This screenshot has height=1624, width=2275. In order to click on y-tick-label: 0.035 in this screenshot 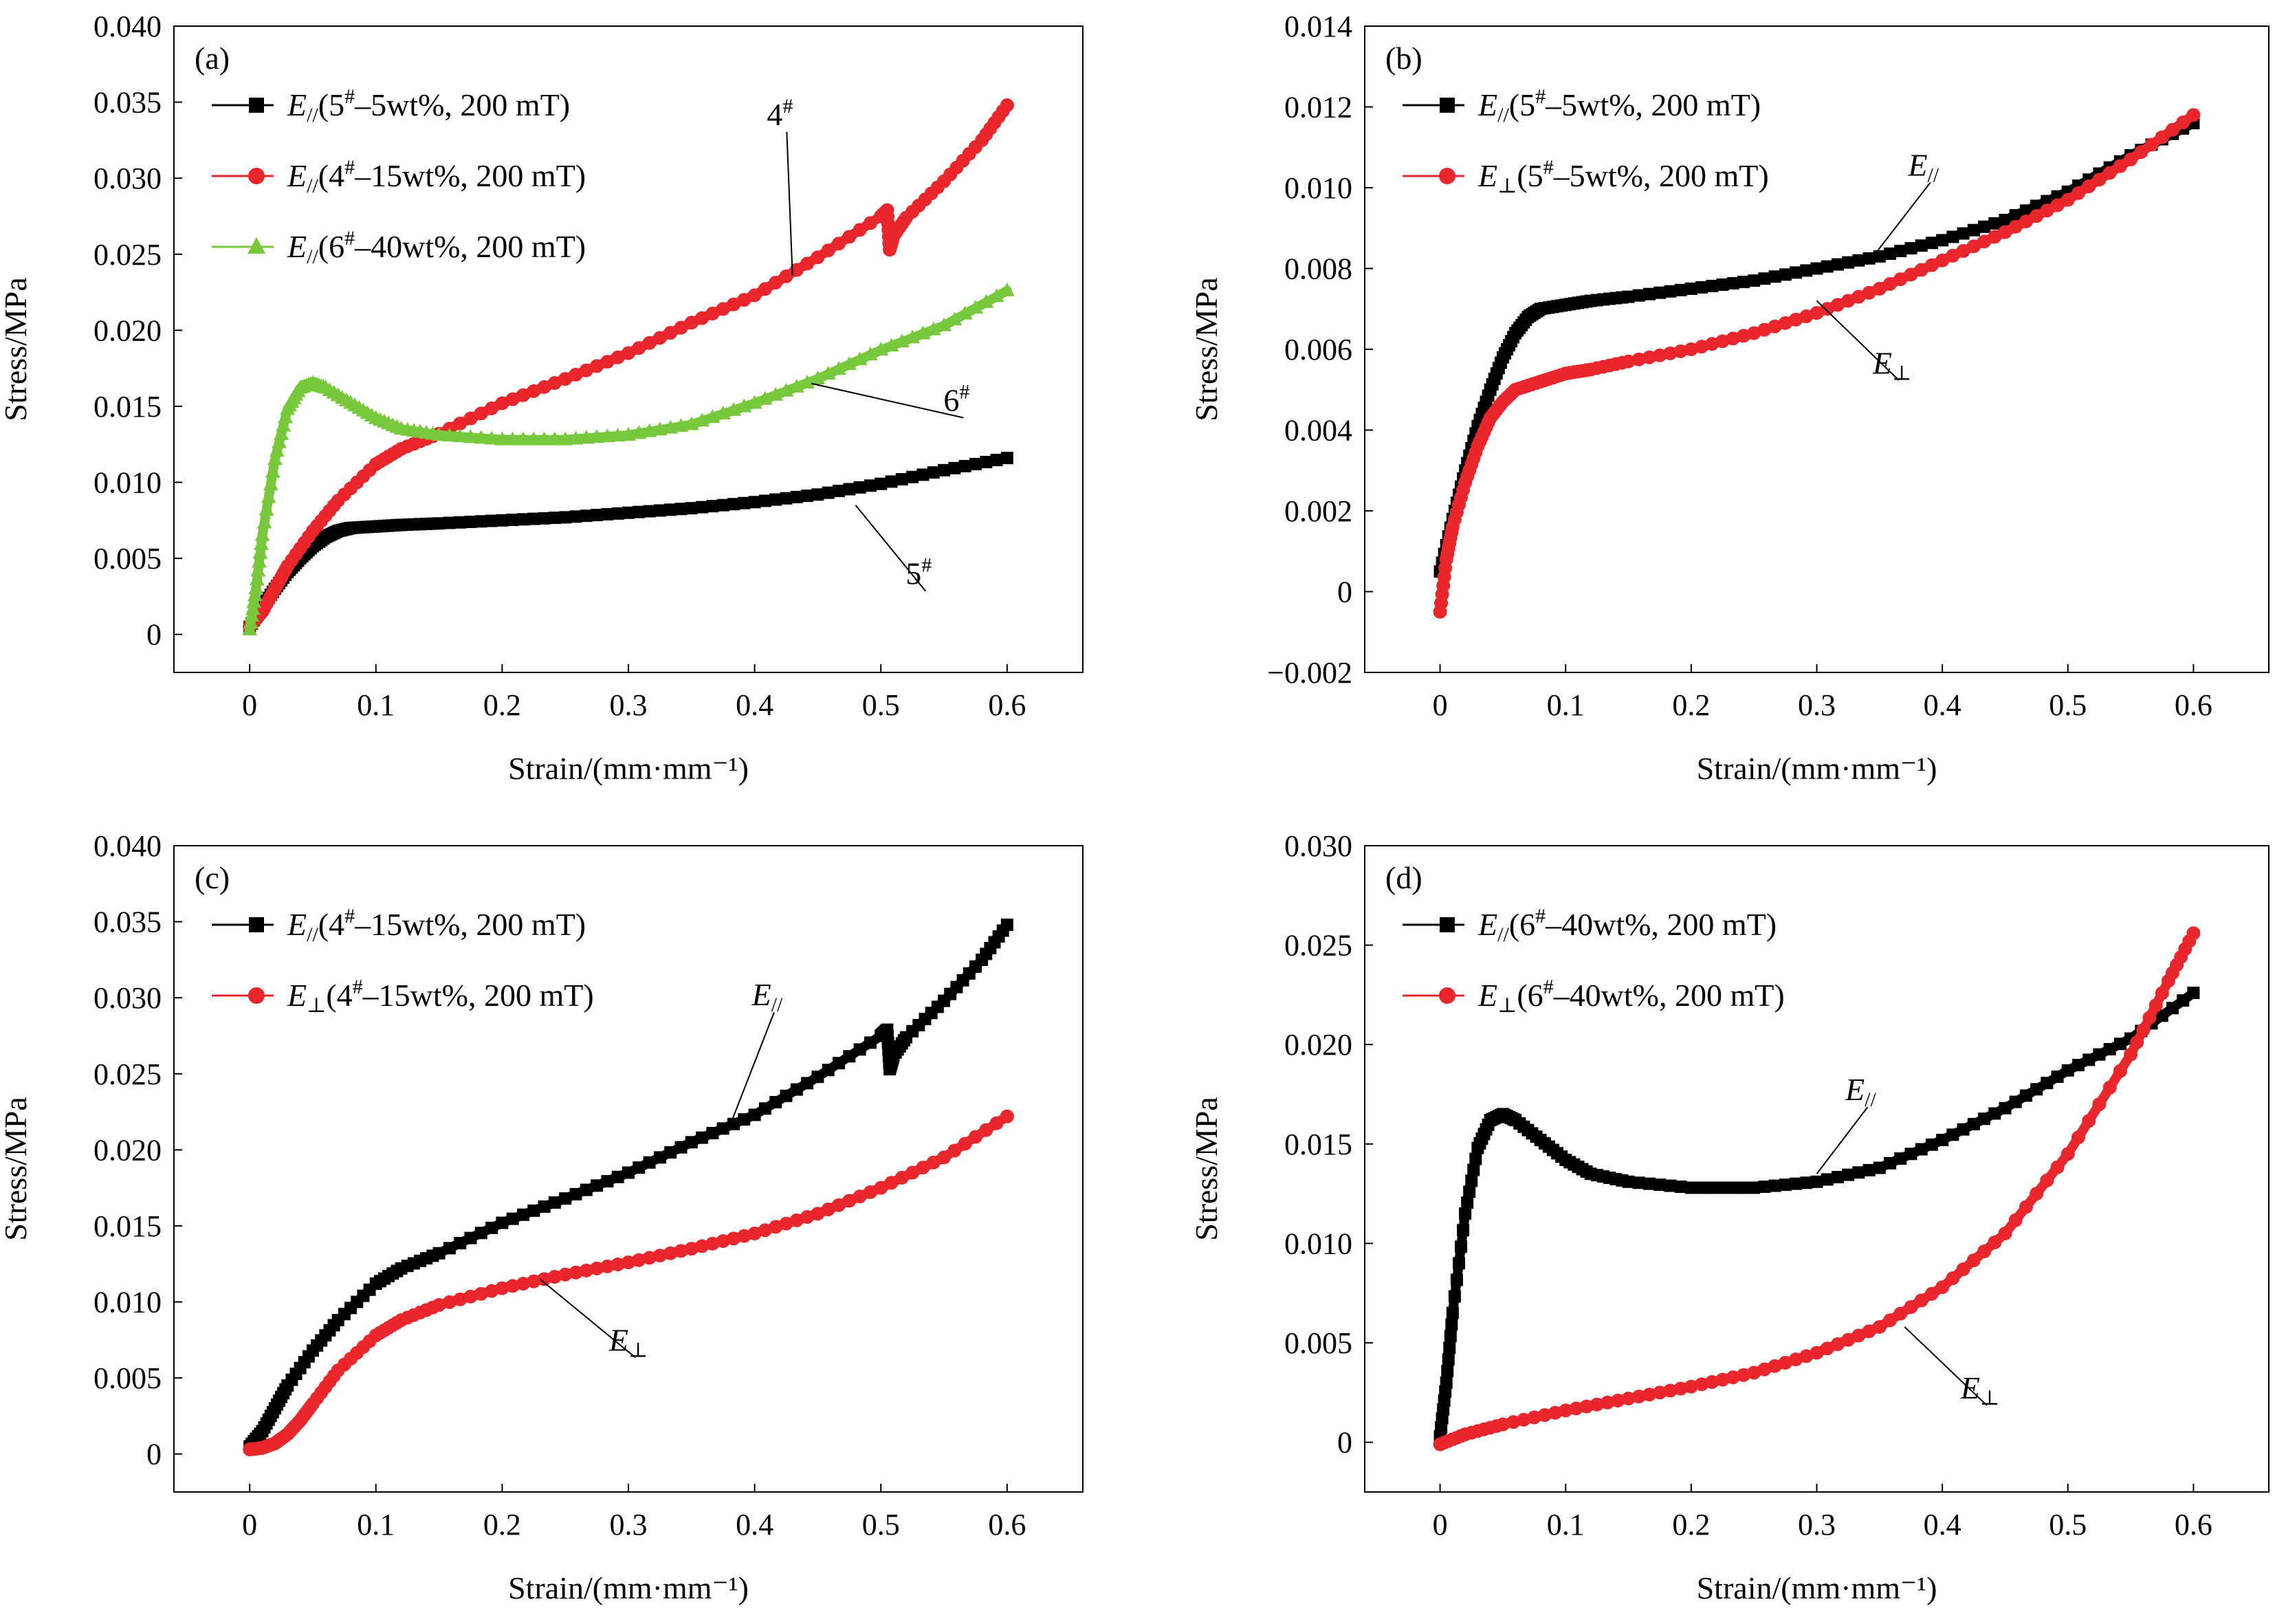, I will do `click(128, 103)`.